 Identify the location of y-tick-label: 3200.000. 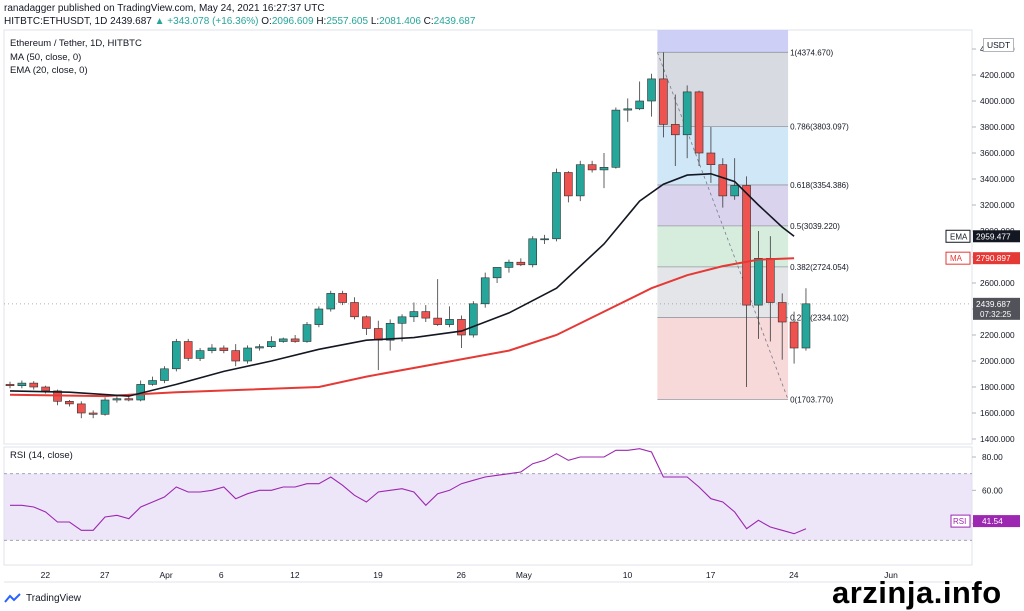
(997, 205).